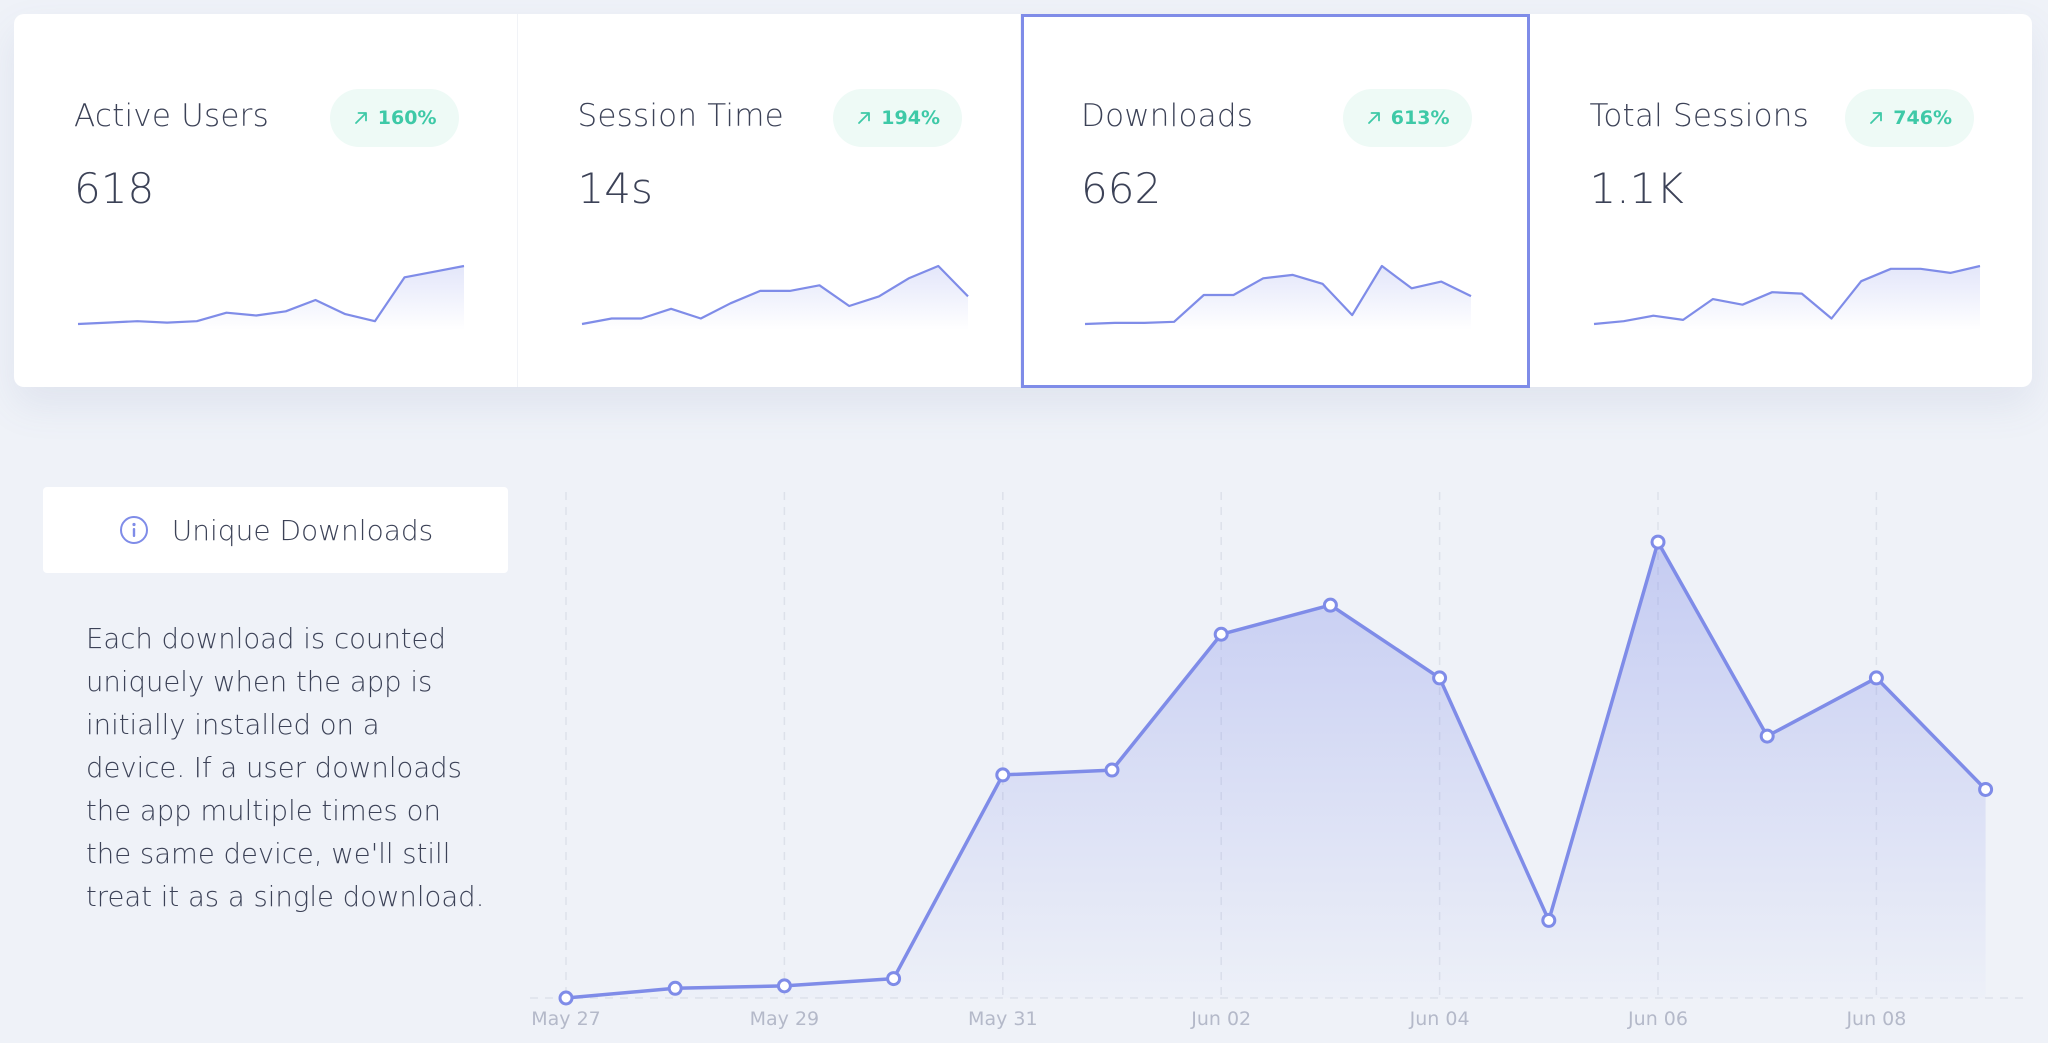  What do you see at coordinates (1657, 1019) in the screenshot?
I see `x-tick-label: Jun 06` at bounding box center [1657, 1019].